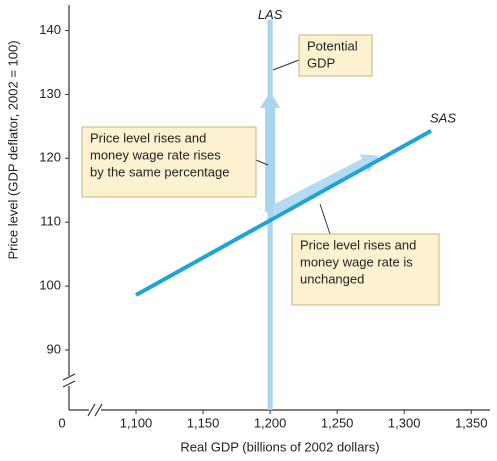  What do you see at coordinates (50, 93) in the screenshot?
I see `y-tick-label: 130` at bounding box center [50, 93].